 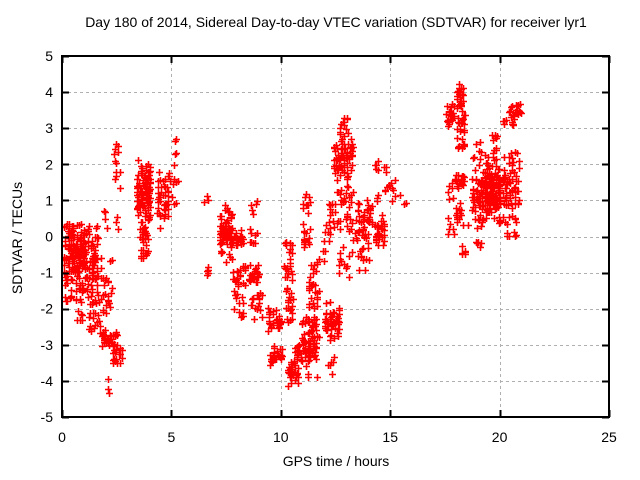 I want to click on x-axis-title: GPS time / hours, so click(x=336, y=461).